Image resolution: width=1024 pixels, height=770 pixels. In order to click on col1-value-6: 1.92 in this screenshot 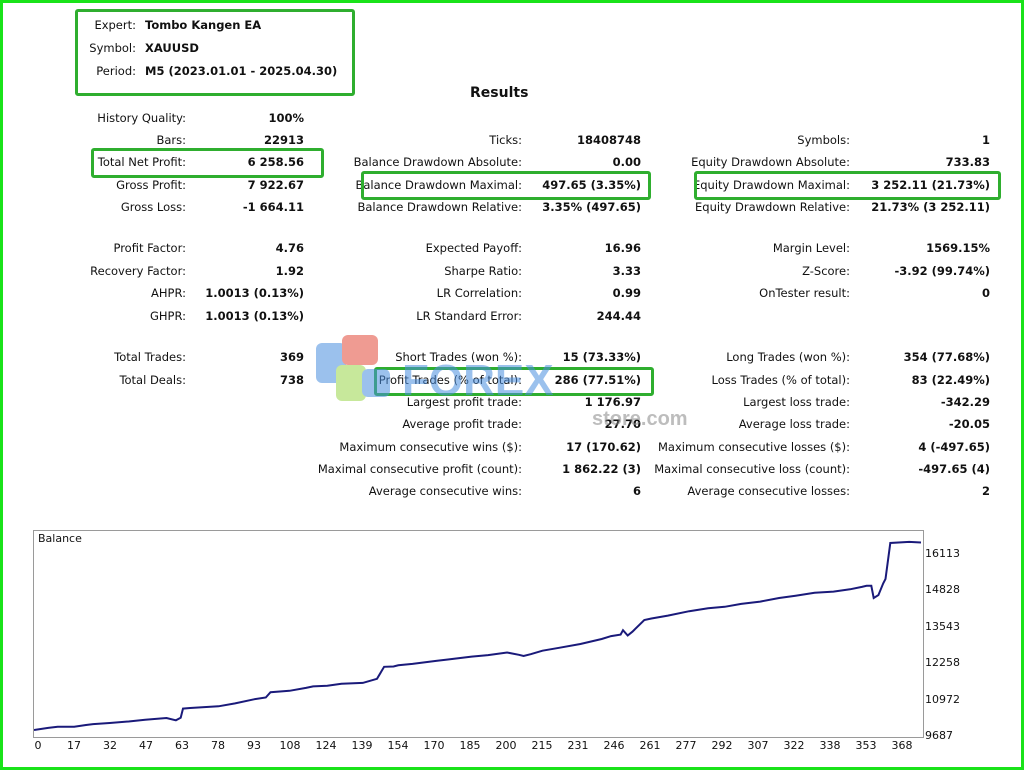, I will do `click(289, 271)`.